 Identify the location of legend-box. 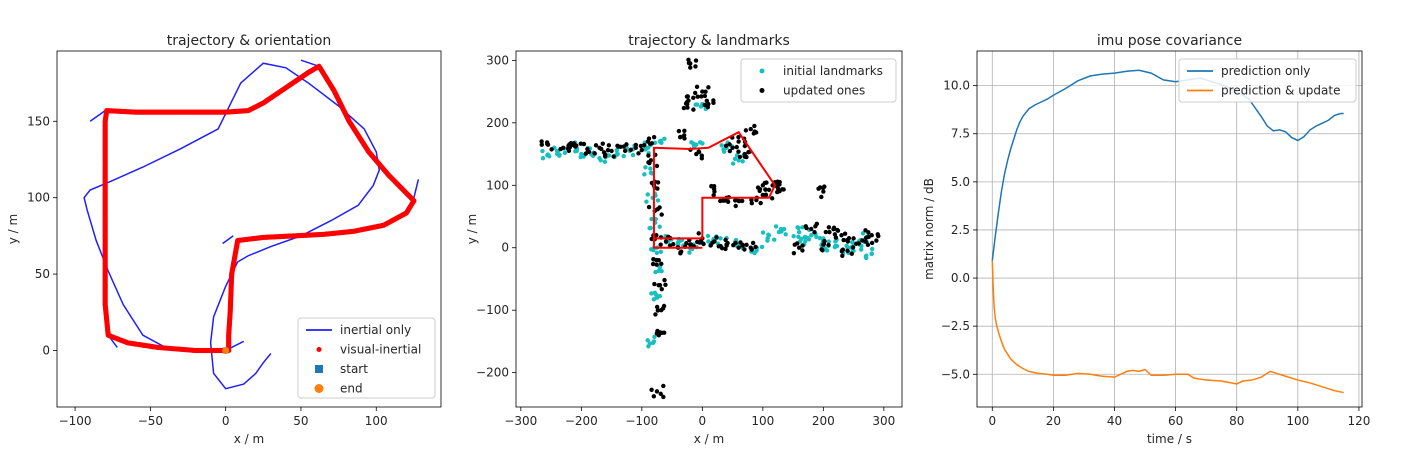
(366, 358).